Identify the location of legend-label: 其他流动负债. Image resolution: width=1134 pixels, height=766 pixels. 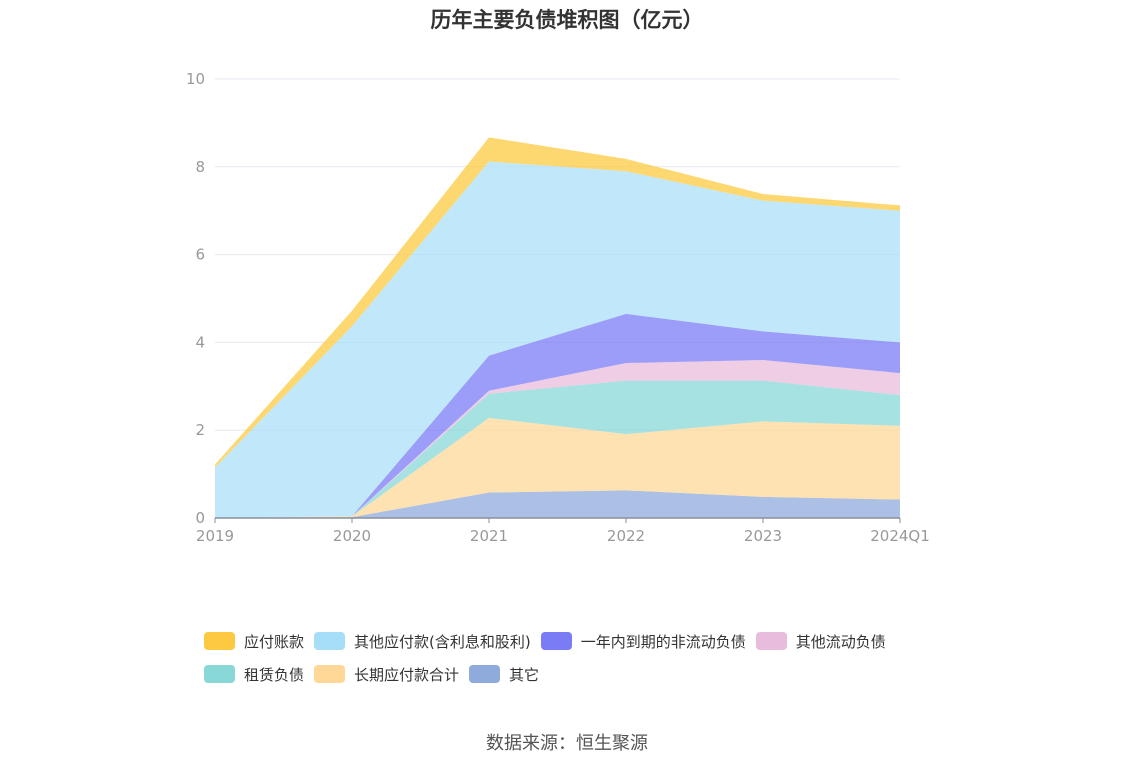
(840, 641).